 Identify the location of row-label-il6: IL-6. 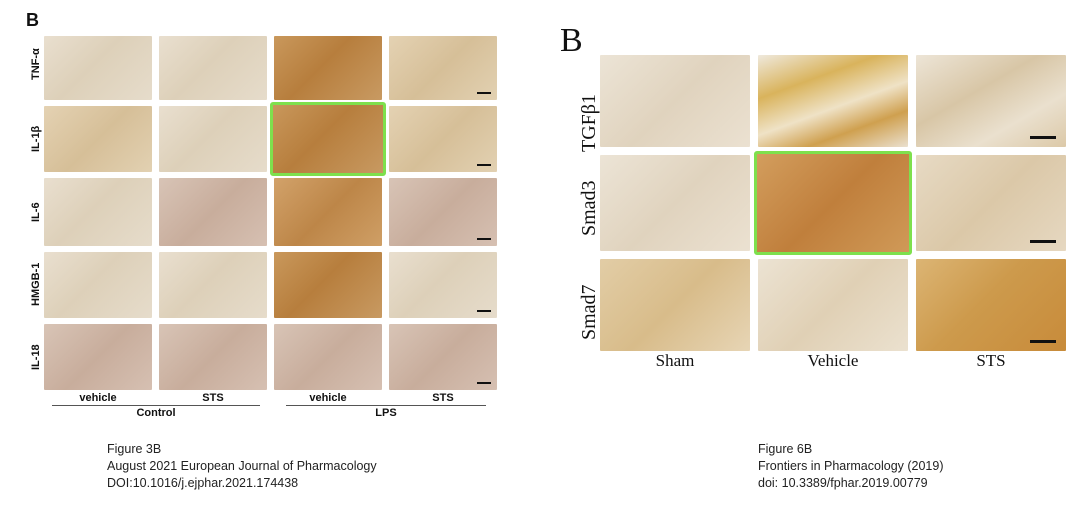
(36, 212).